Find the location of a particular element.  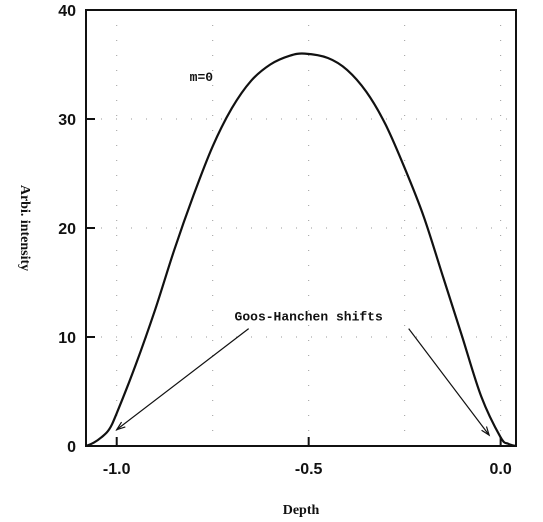

x-axis-title: Depth is located at coordinates (301, 510).